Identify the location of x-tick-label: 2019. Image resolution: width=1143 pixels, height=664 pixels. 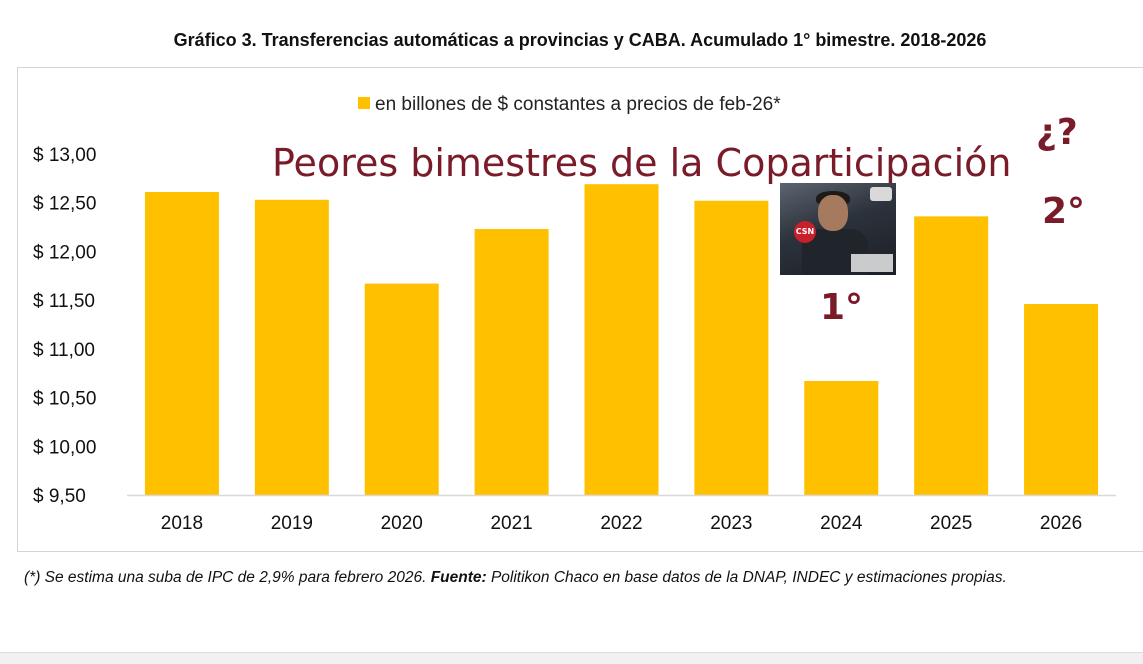
(292, 523).